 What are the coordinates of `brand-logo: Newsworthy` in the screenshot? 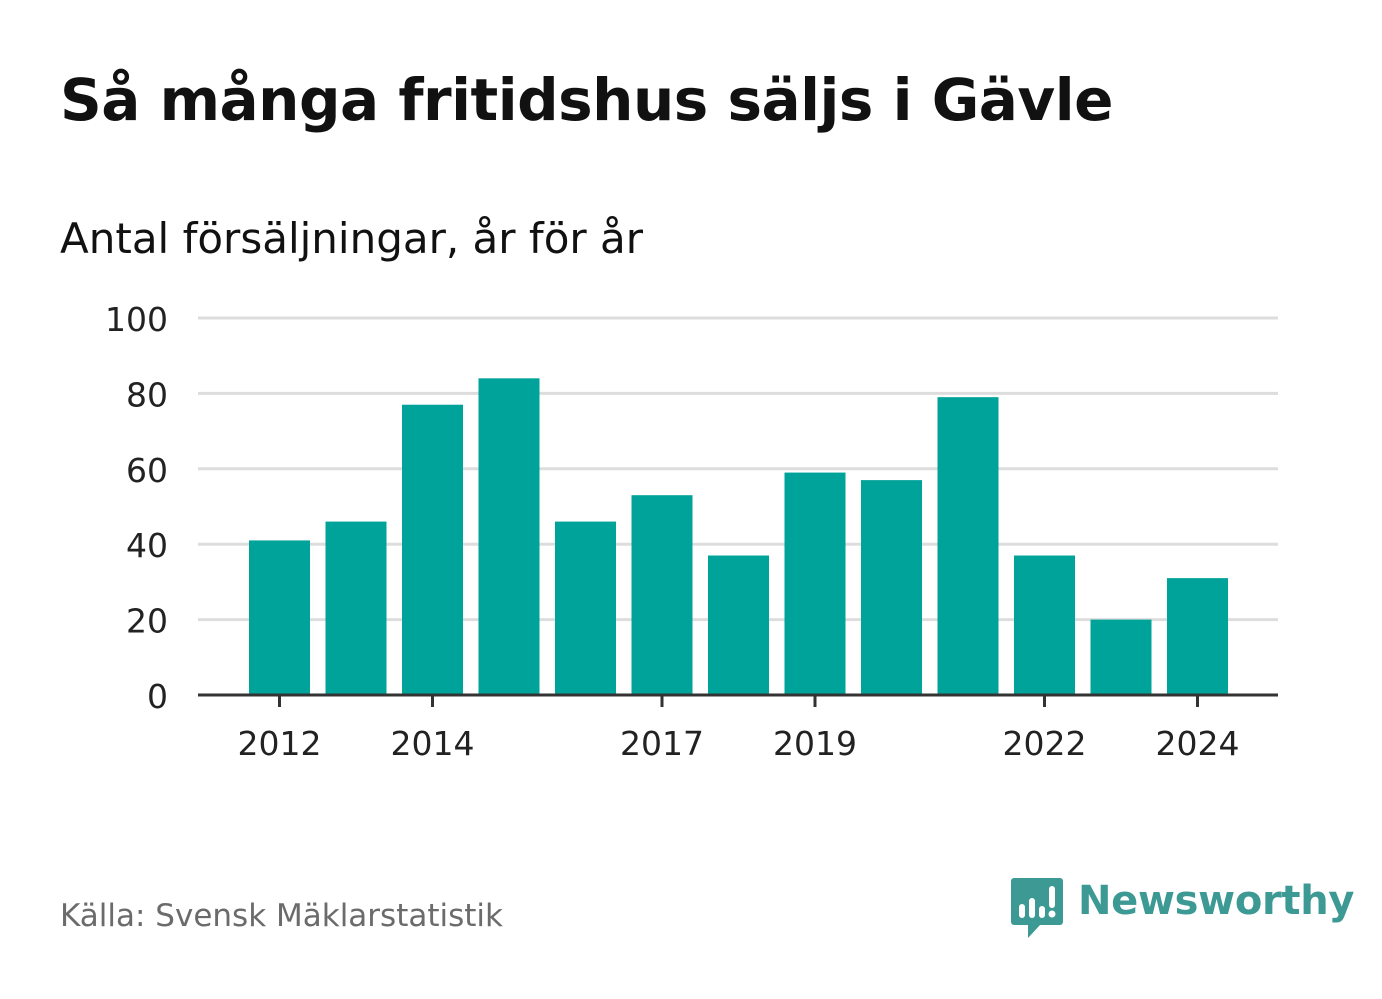 It's located at (1182, 908).